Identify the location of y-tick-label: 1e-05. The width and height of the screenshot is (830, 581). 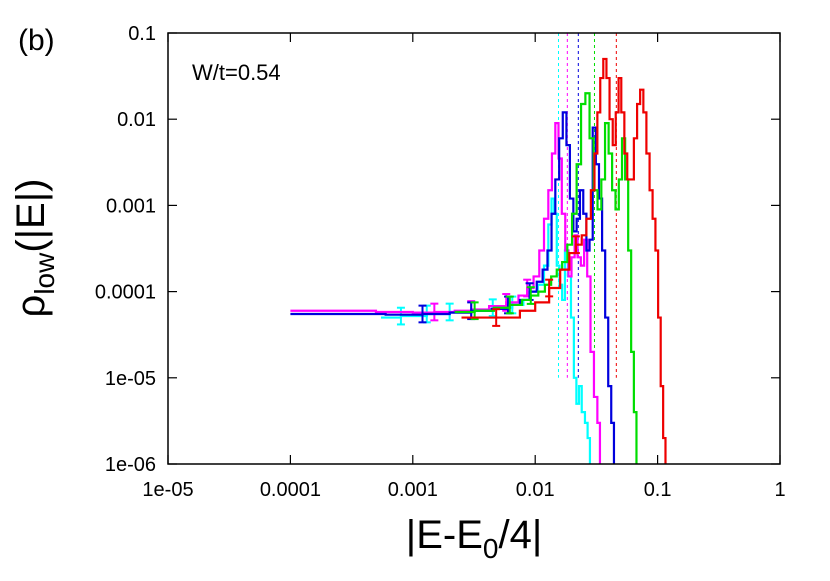
(130, 379).